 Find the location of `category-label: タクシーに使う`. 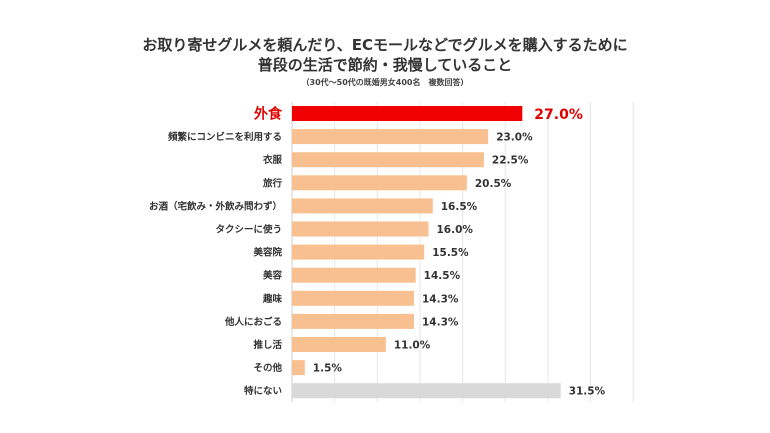

category-label: タクシーに使う is located at coordinates (248, 230).